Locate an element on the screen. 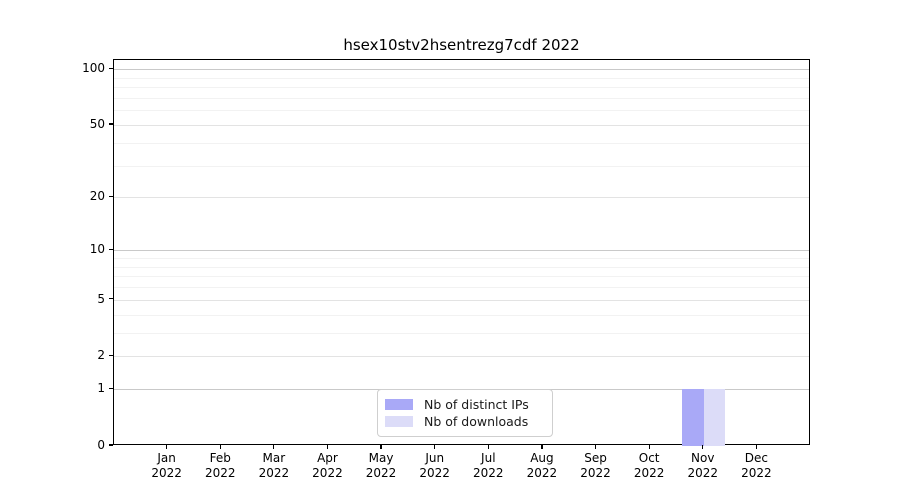  x-tick-jun is located at coordinates (435, 447).